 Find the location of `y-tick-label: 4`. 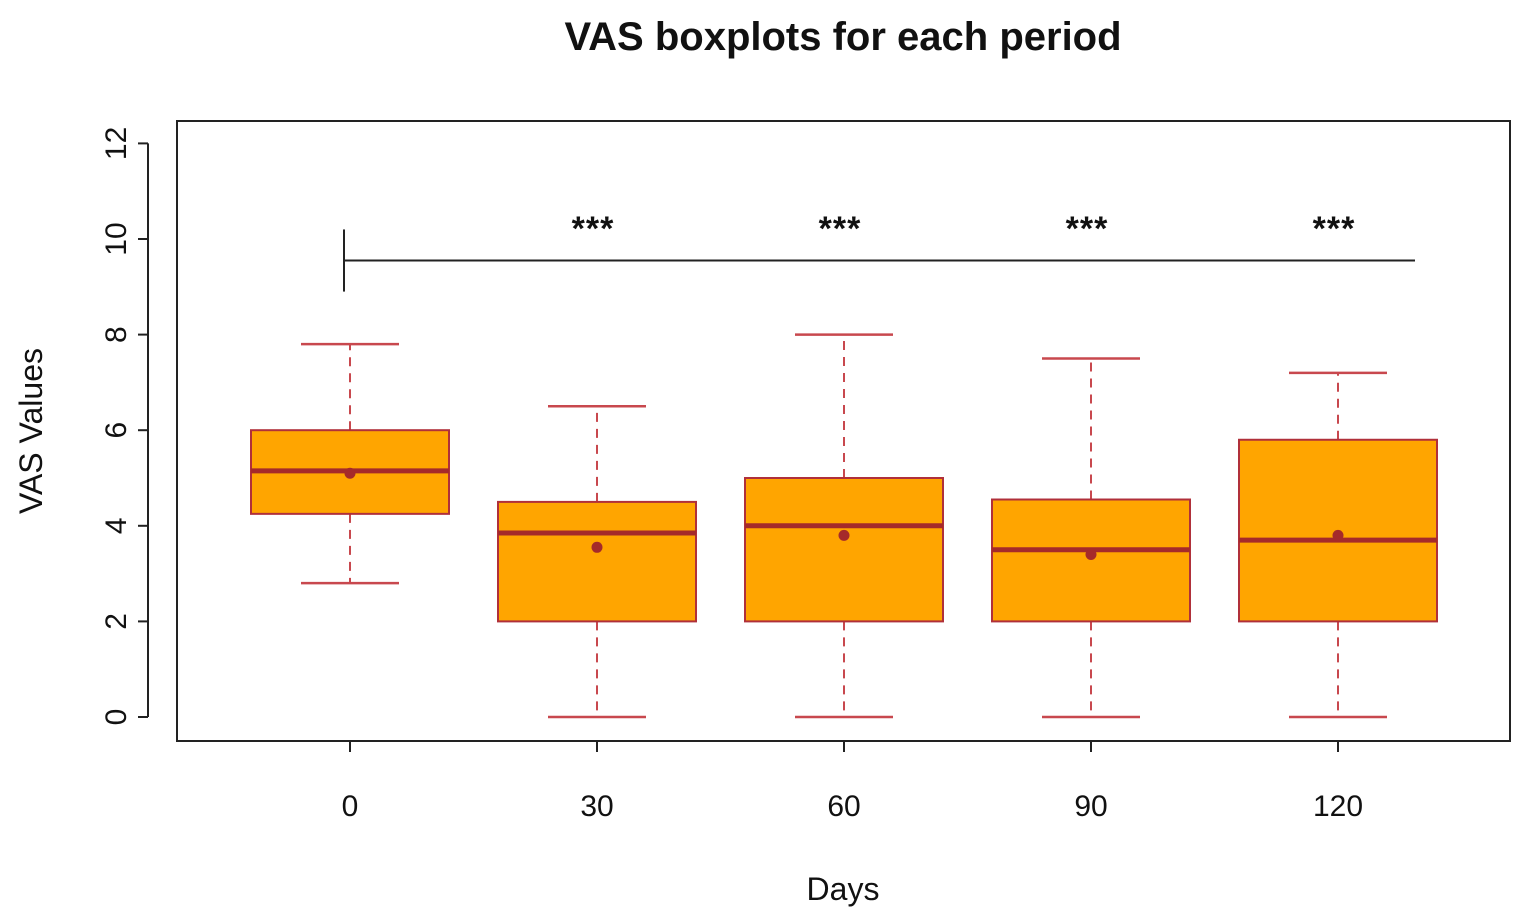

y-tick-label: 4 is located at coordinates (116, 525).